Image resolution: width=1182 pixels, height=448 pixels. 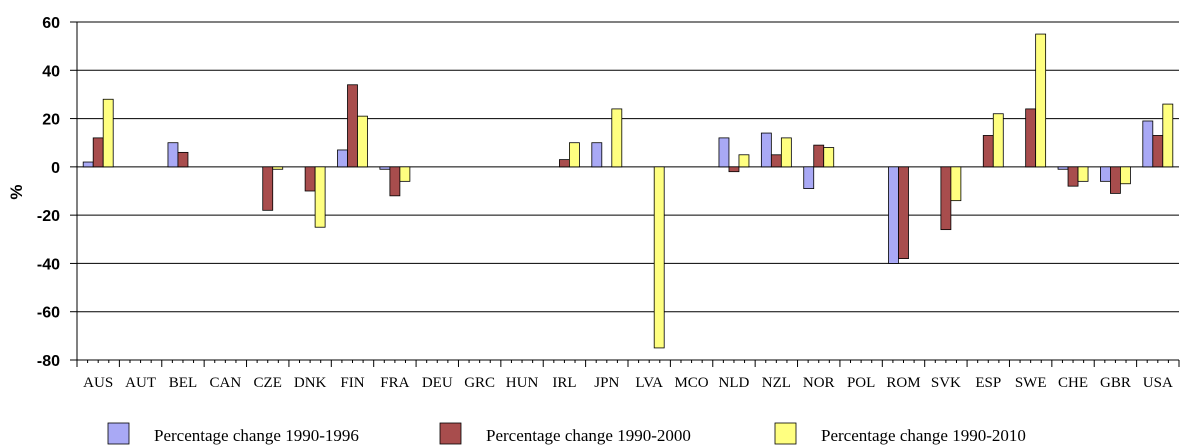 What do you see at coordinates (1073, 383) in the screenshot?
I see `x-tick-label: CHE` at bounding box center [1073, 383].